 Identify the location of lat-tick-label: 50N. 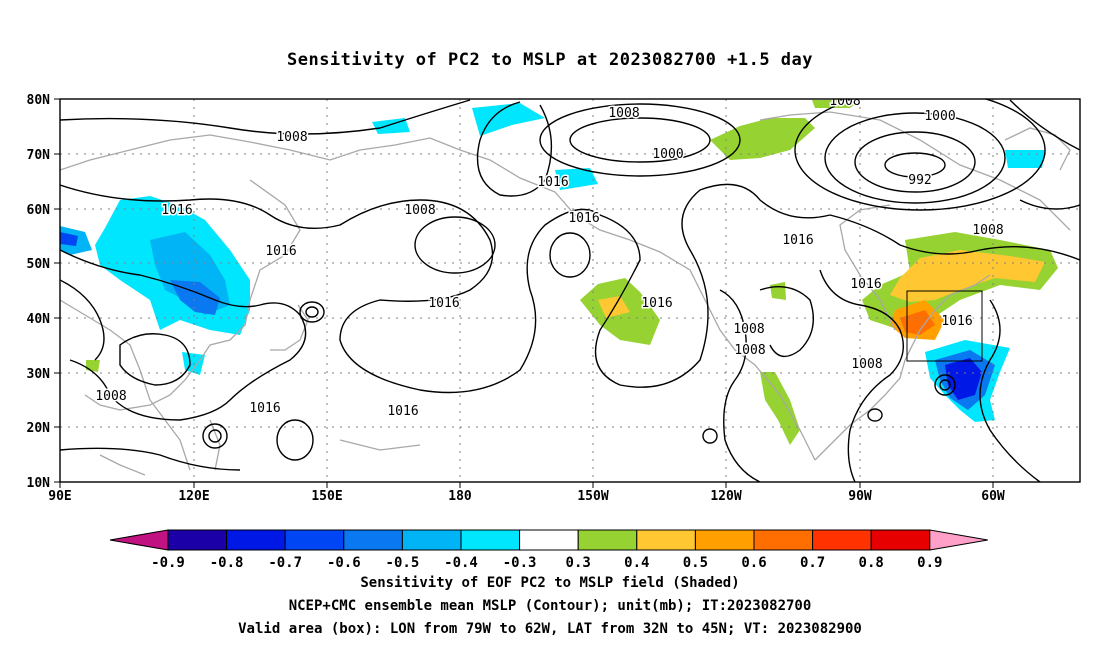
(39, 264).